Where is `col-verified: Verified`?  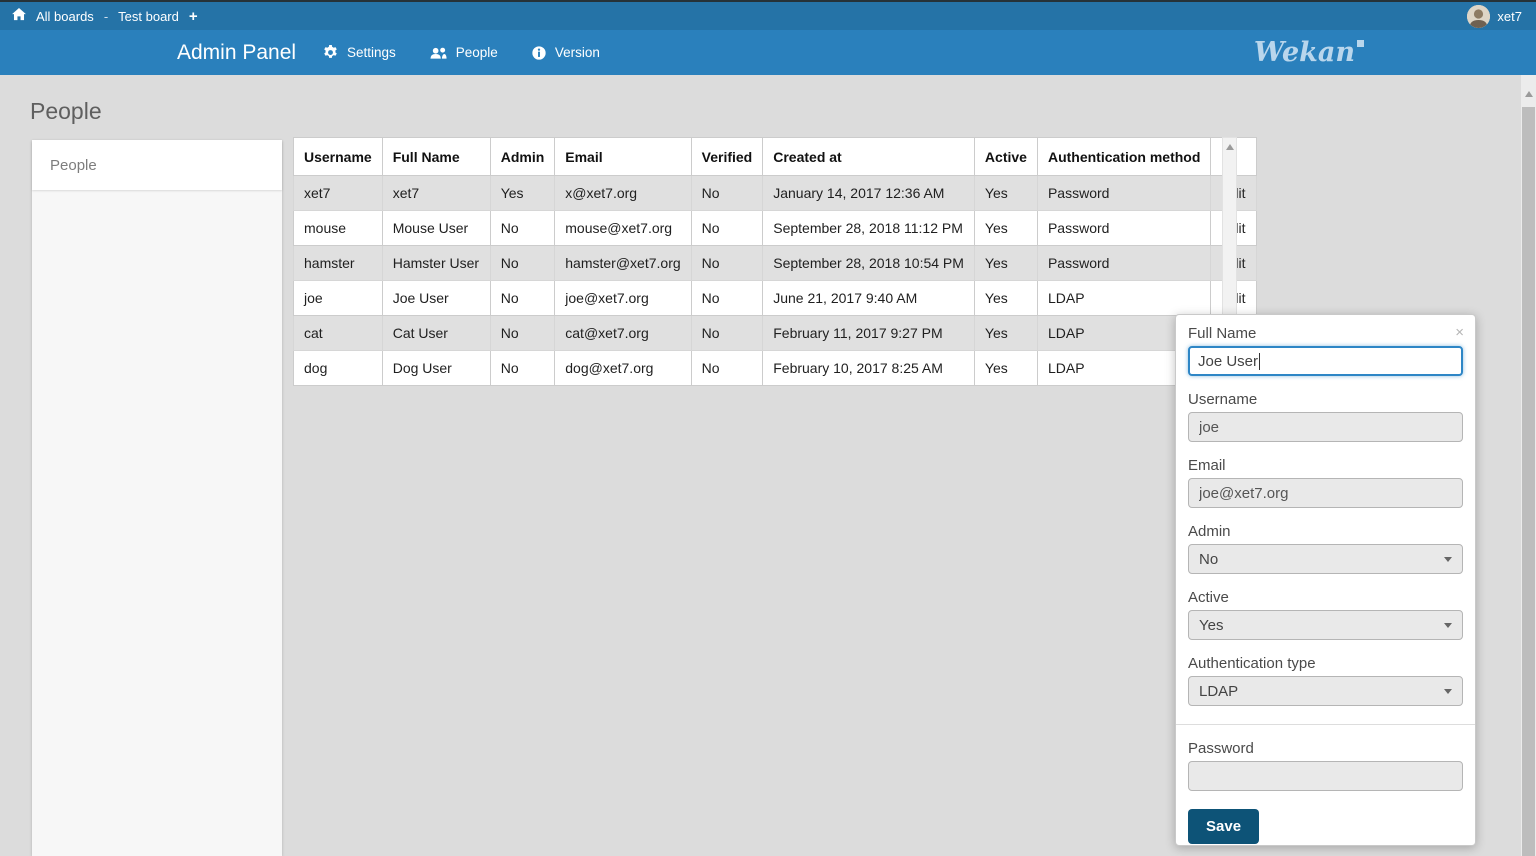 col-verified: Verified is located at coordinates (727, 156).